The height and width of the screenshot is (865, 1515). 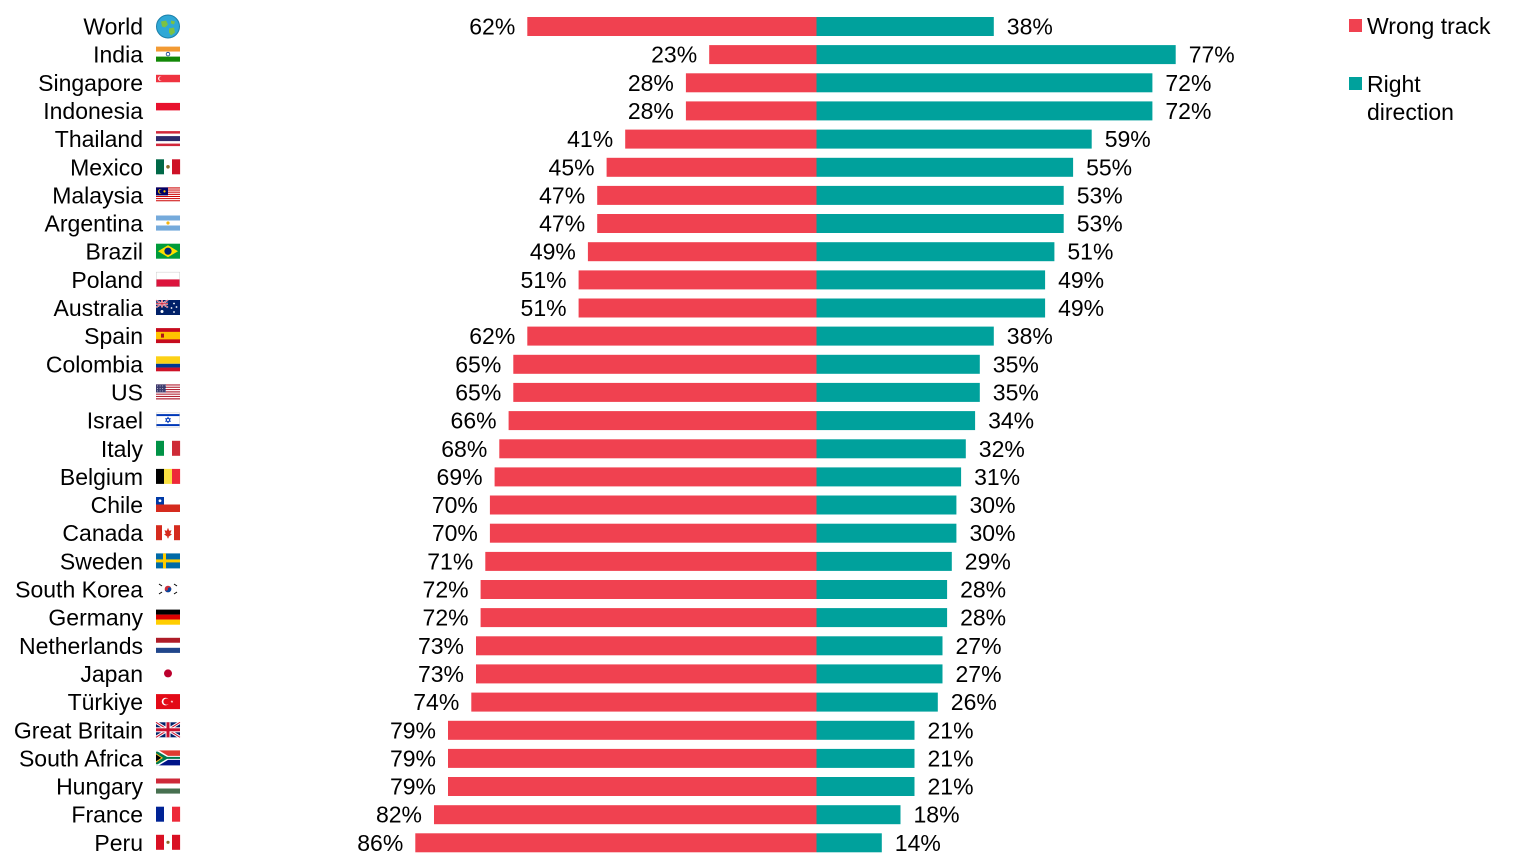 I want to click on country-label-south-africa: South Africa, so click(x=81, y=758).